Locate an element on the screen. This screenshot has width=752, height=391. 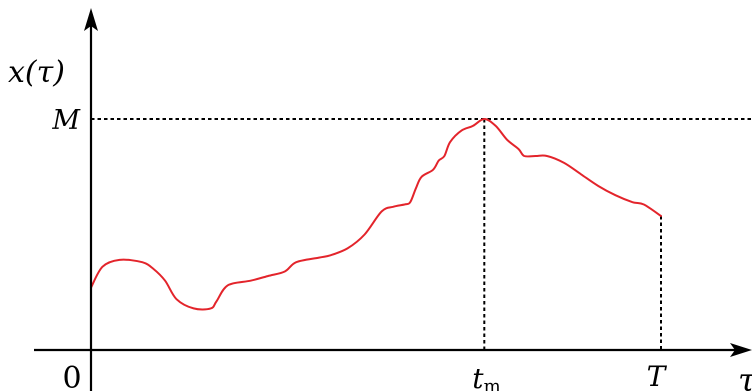
y-axis-arrow is located at coordinates (91, 19).